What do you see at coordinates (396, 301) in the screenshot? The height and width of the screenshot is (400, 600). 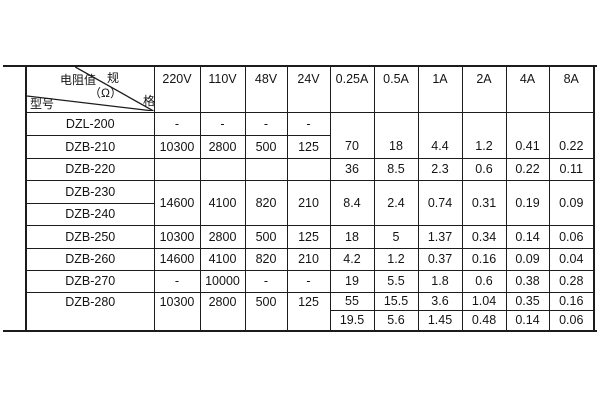 I see `value-cell: 15.5` at bounding box center [396, 301].